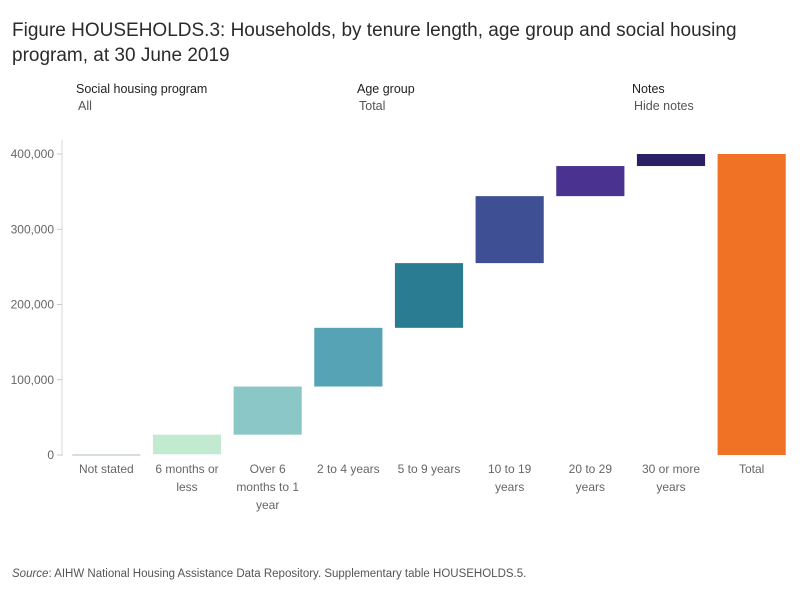 The width and height of the screenshot is (800, 600). I want to click on x-tick-label-line: 2 to 4 years, so click(348, 469).